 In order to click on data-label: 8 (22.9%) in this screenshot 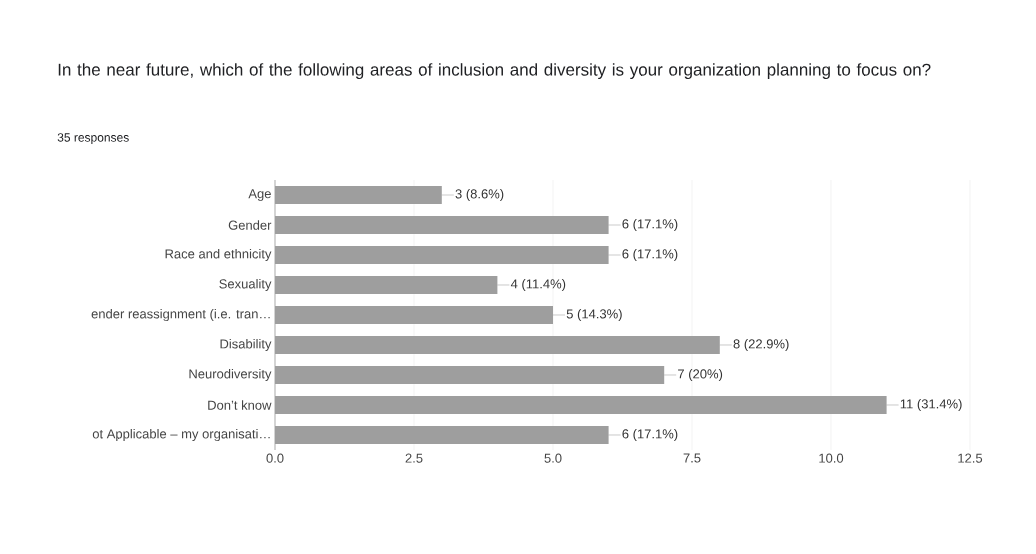, I will do `click(761, 345)`.